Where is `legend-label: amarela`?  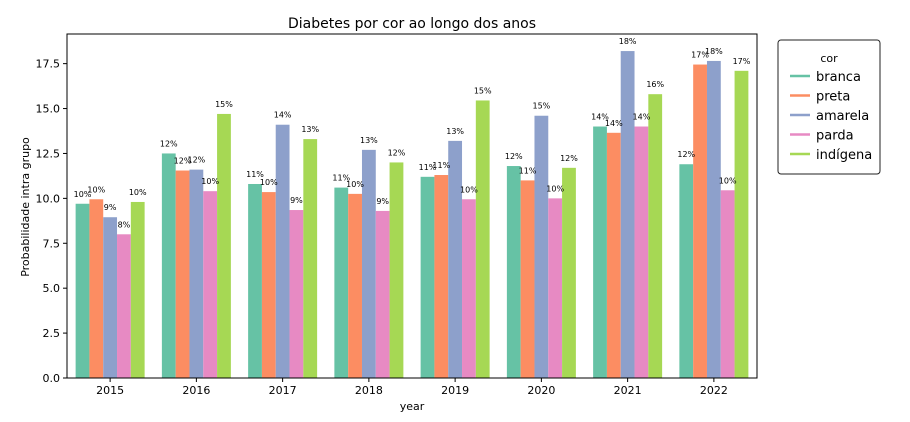 legend-label: amarela is located at coordinates (842, 116).